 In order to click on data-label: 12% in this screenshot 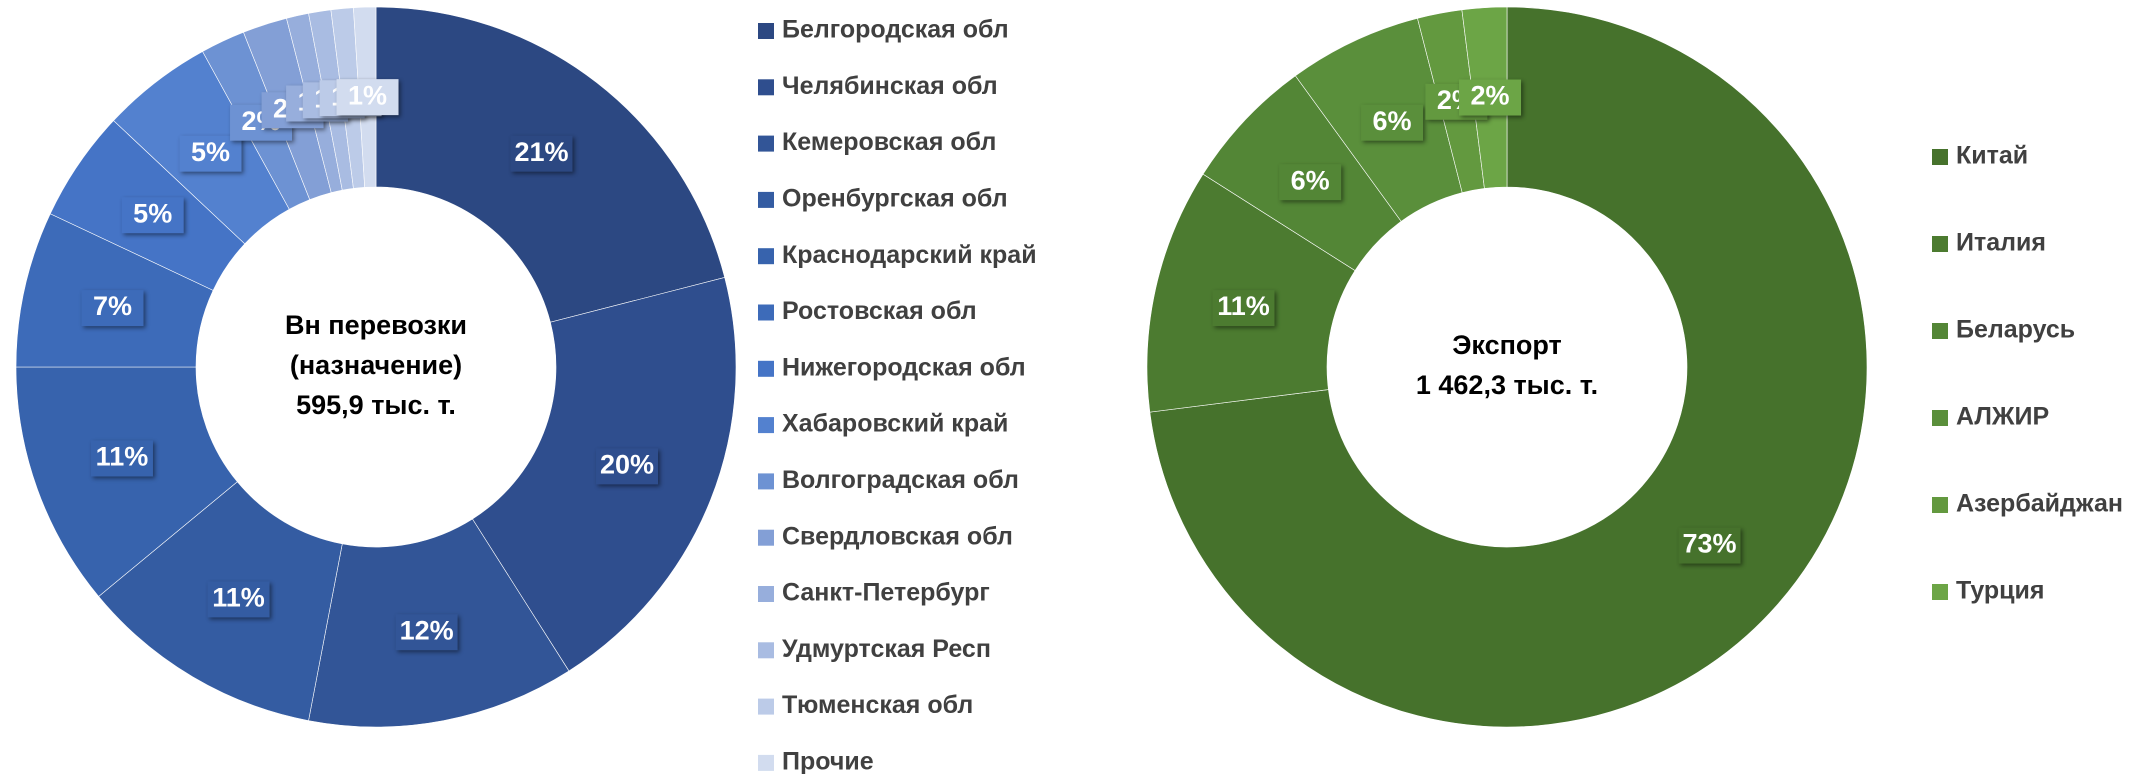, I will do `click(427, 630)`.